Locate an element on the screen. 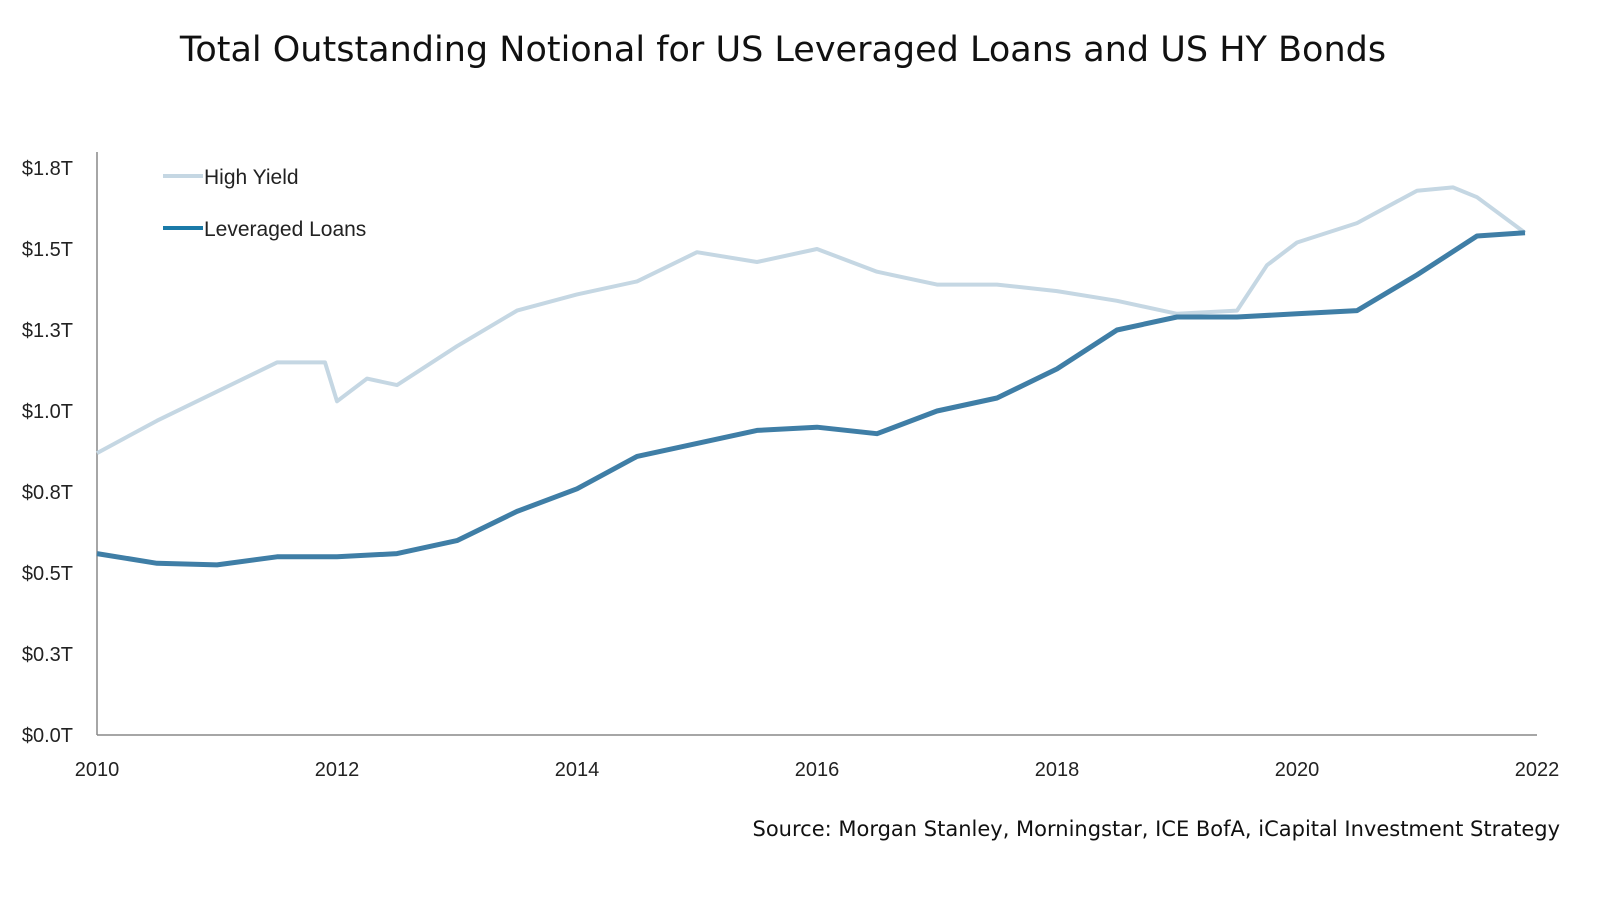 Image resolution: width=1600 pixels, height=900 pixels. y-tick-label: $1.3T is located at coordinates (47, 331).